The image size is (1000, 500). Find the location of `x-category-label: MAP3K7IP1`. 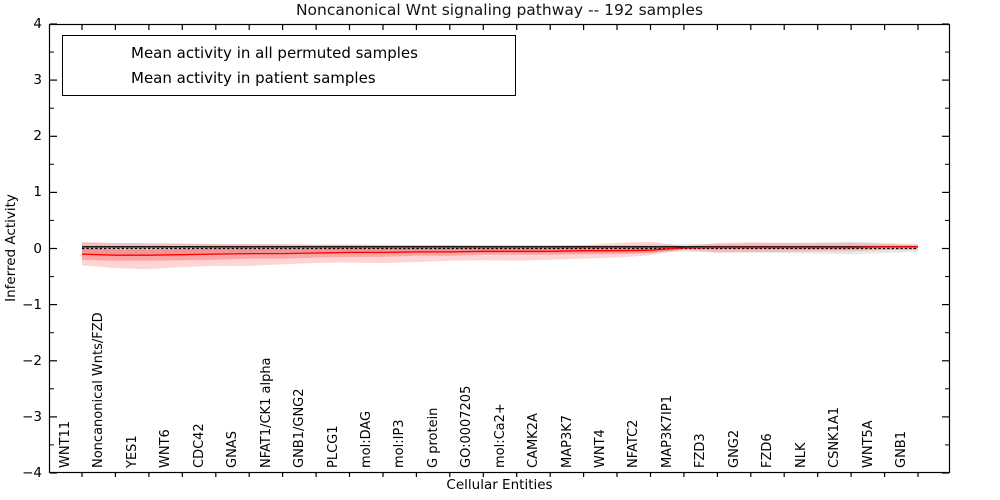

x-category-label: MAP3K7IP1 is located at coordinates (667, 431).